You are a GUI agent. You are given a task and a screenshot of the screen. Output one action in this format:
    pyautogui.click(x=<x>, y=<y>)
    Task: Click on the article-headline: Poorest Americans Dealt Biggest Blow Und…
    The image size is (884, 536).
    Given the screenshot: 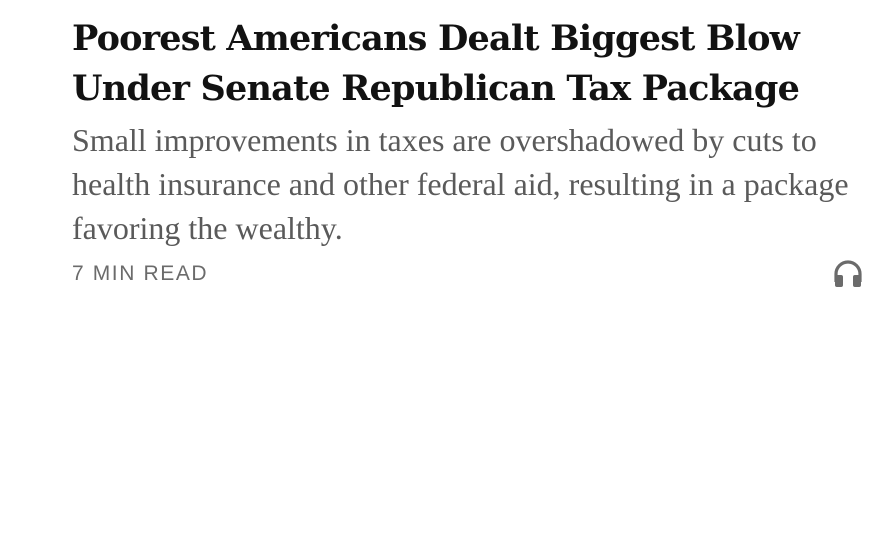 What is the action you would take?
    pyautogui.click(x=436, y=63)
    